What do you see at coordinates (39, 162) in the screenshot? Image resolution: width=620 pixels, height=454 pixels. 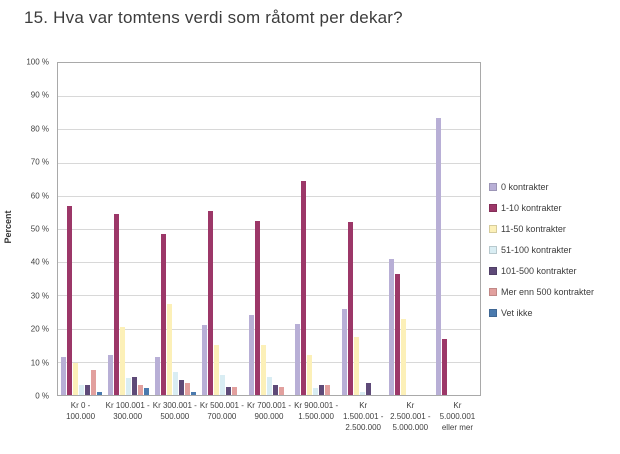 I see `y-tick-label: 70 %` at bounding box center [39, 162].